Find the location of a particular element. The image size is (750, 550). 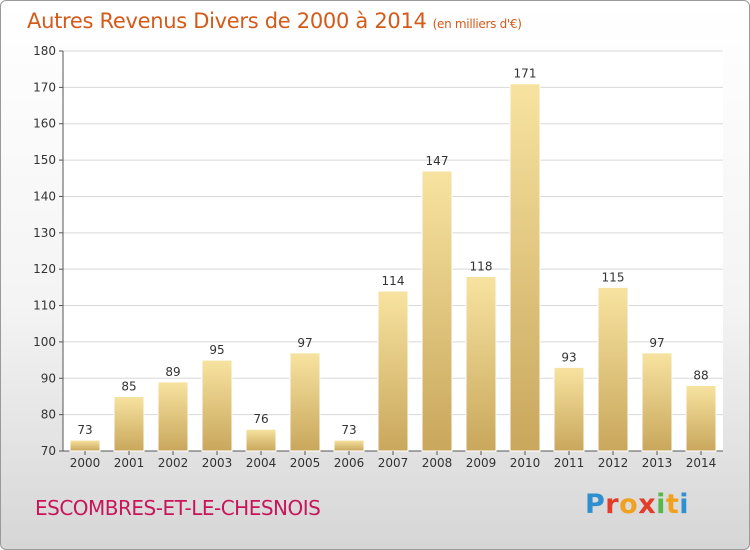

x-tick-label-2007: 2007 is located at coordinates (393, 463).